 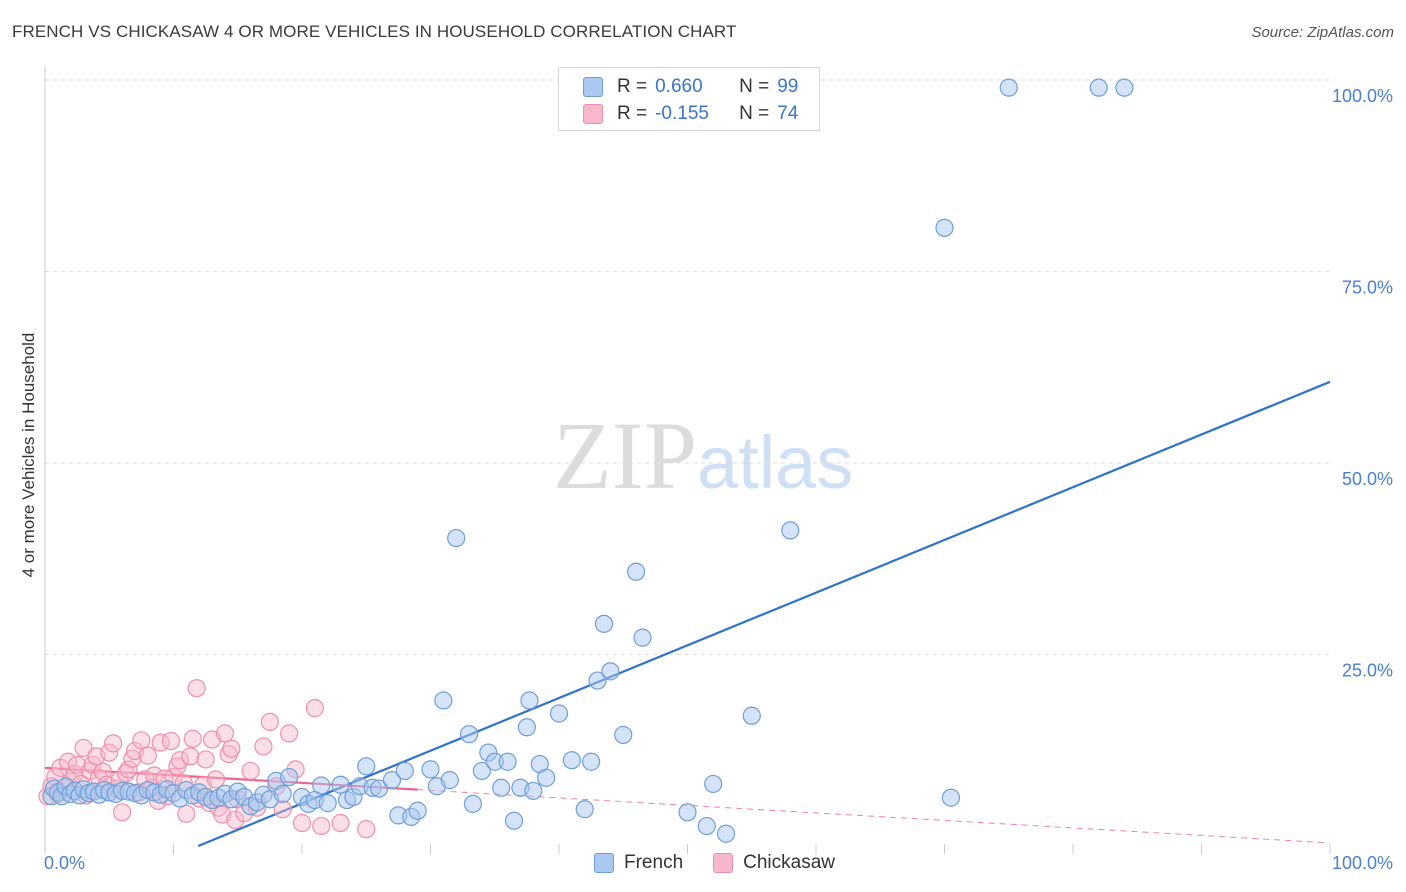 What do you see at coordinates (682, 113) in the screenshot?
I see `legend-r-value-chickasaw: -0.155` at bounding box center [682, 113].